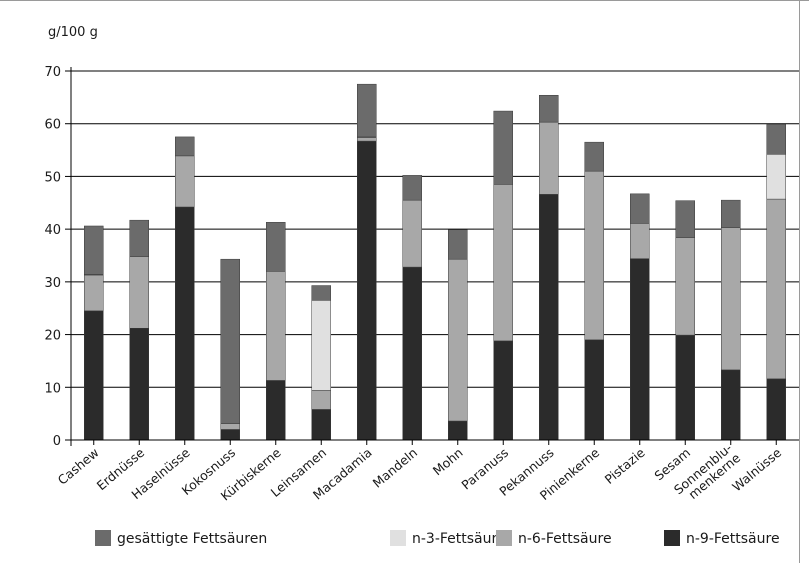  What do you see at coordinates (733, 539) in the screenshot?
I see `legend-label-4: n-9-Fettsäure` at bounding box center [733, 539].